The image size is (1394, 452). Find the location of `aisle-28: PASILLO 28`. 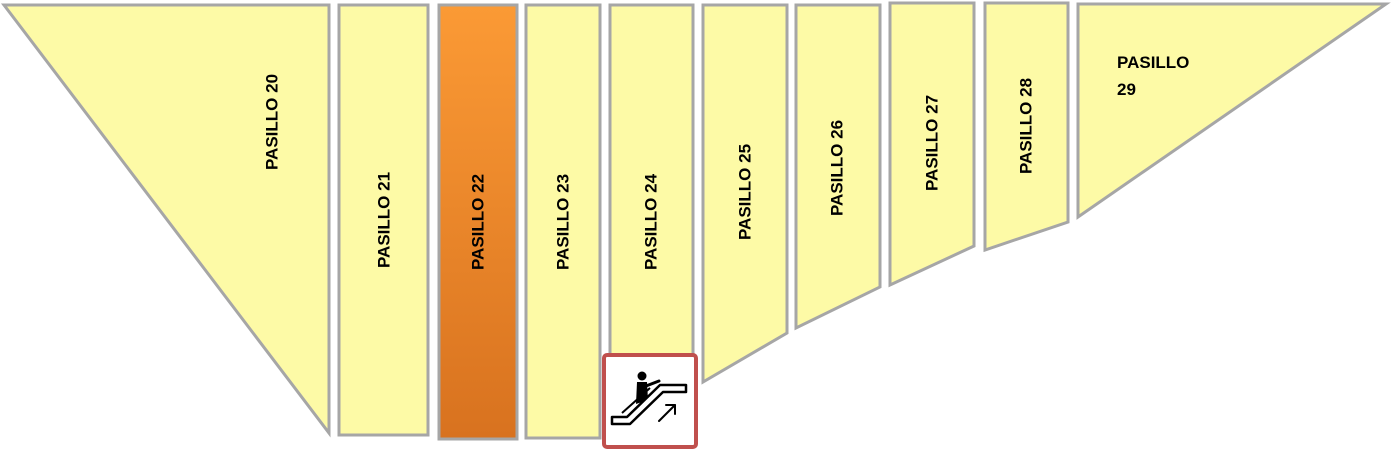

aisle-28: PASILLO 28 is located at coordinates (1026, 127).